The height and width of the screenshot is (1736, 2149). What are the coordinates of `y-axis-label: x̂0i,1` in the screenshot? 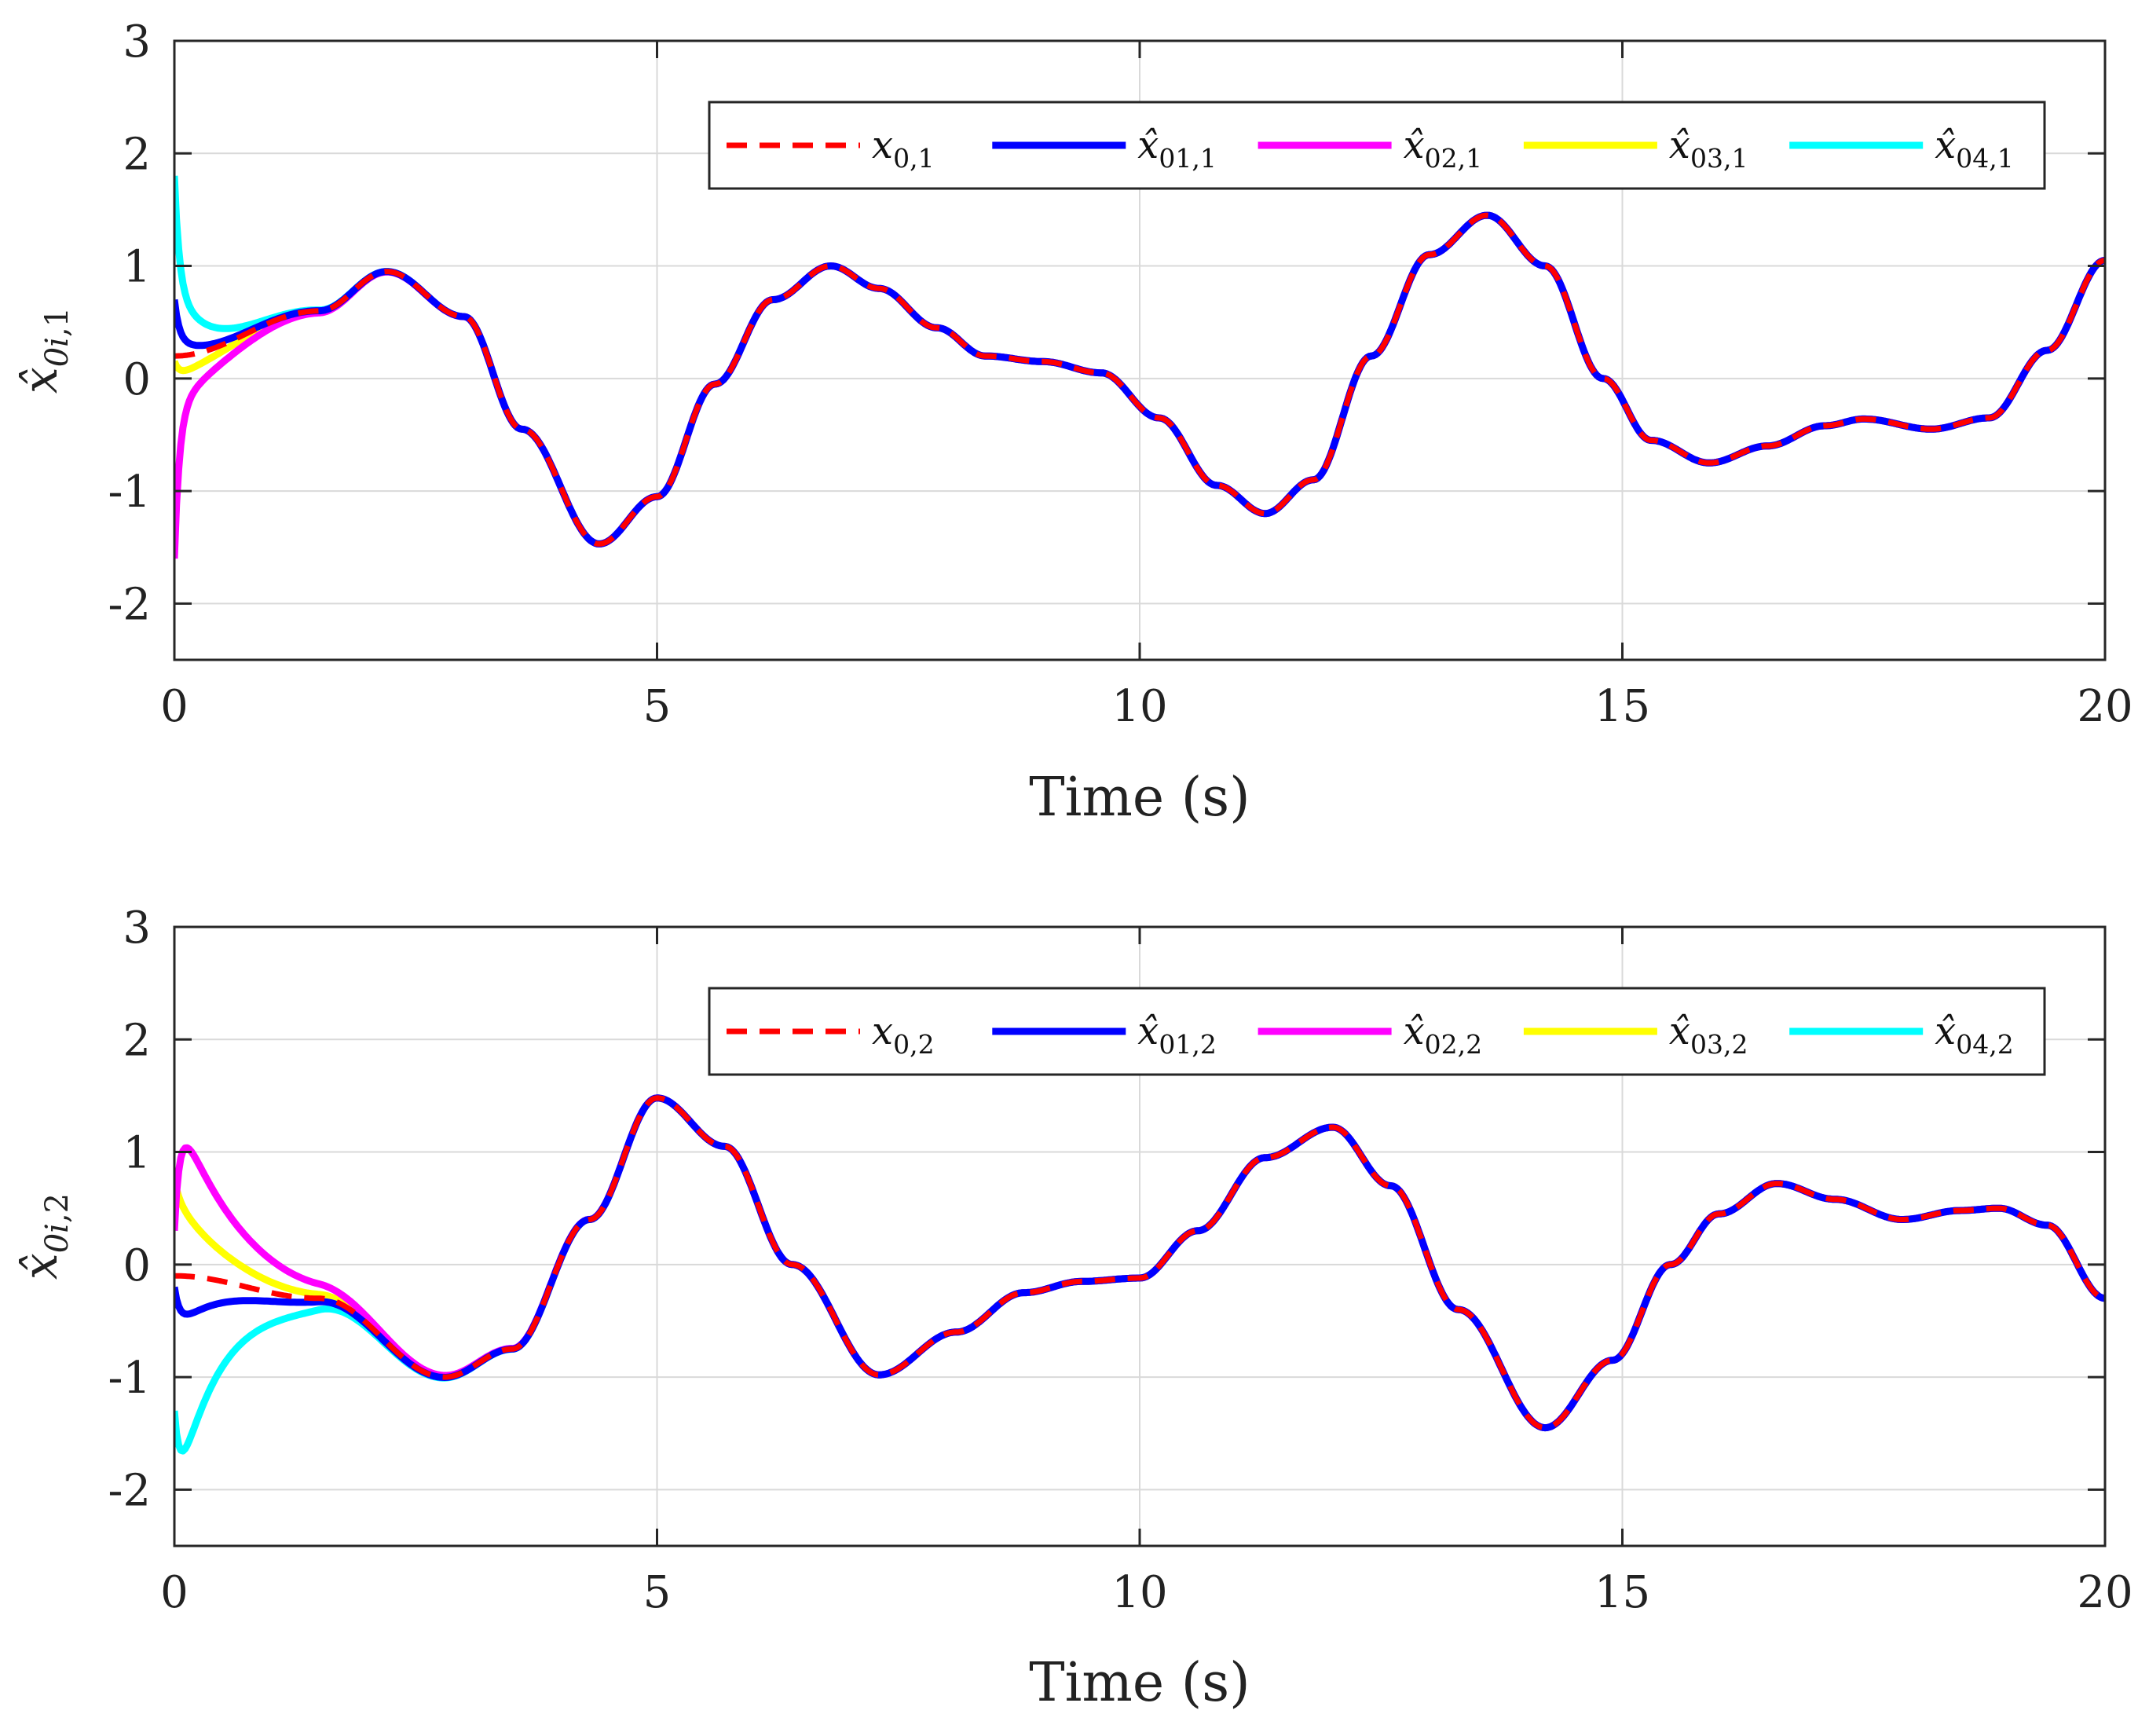 It's located at (44, 350).